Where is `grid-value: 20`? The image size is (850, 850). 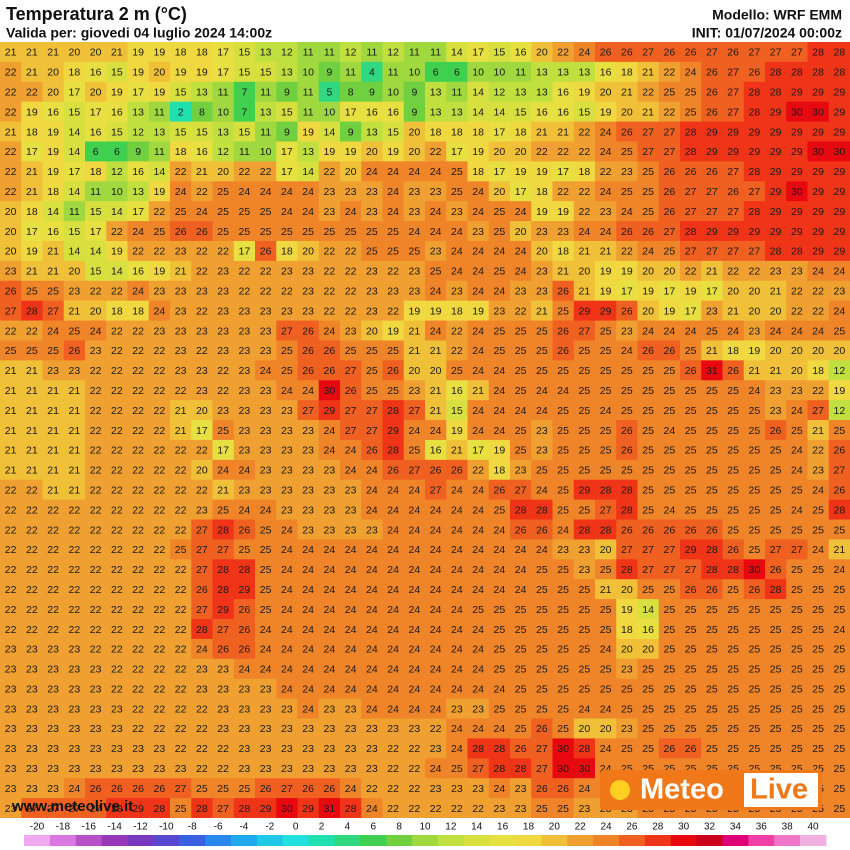 grid-value: 20 is located at coordinates (436, 371).